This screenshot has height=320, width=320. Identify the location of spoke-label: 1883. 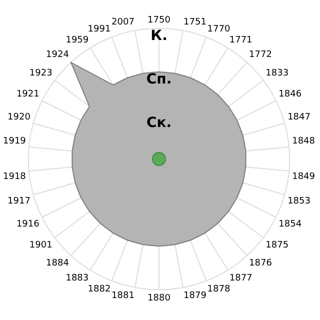
(77, 278).